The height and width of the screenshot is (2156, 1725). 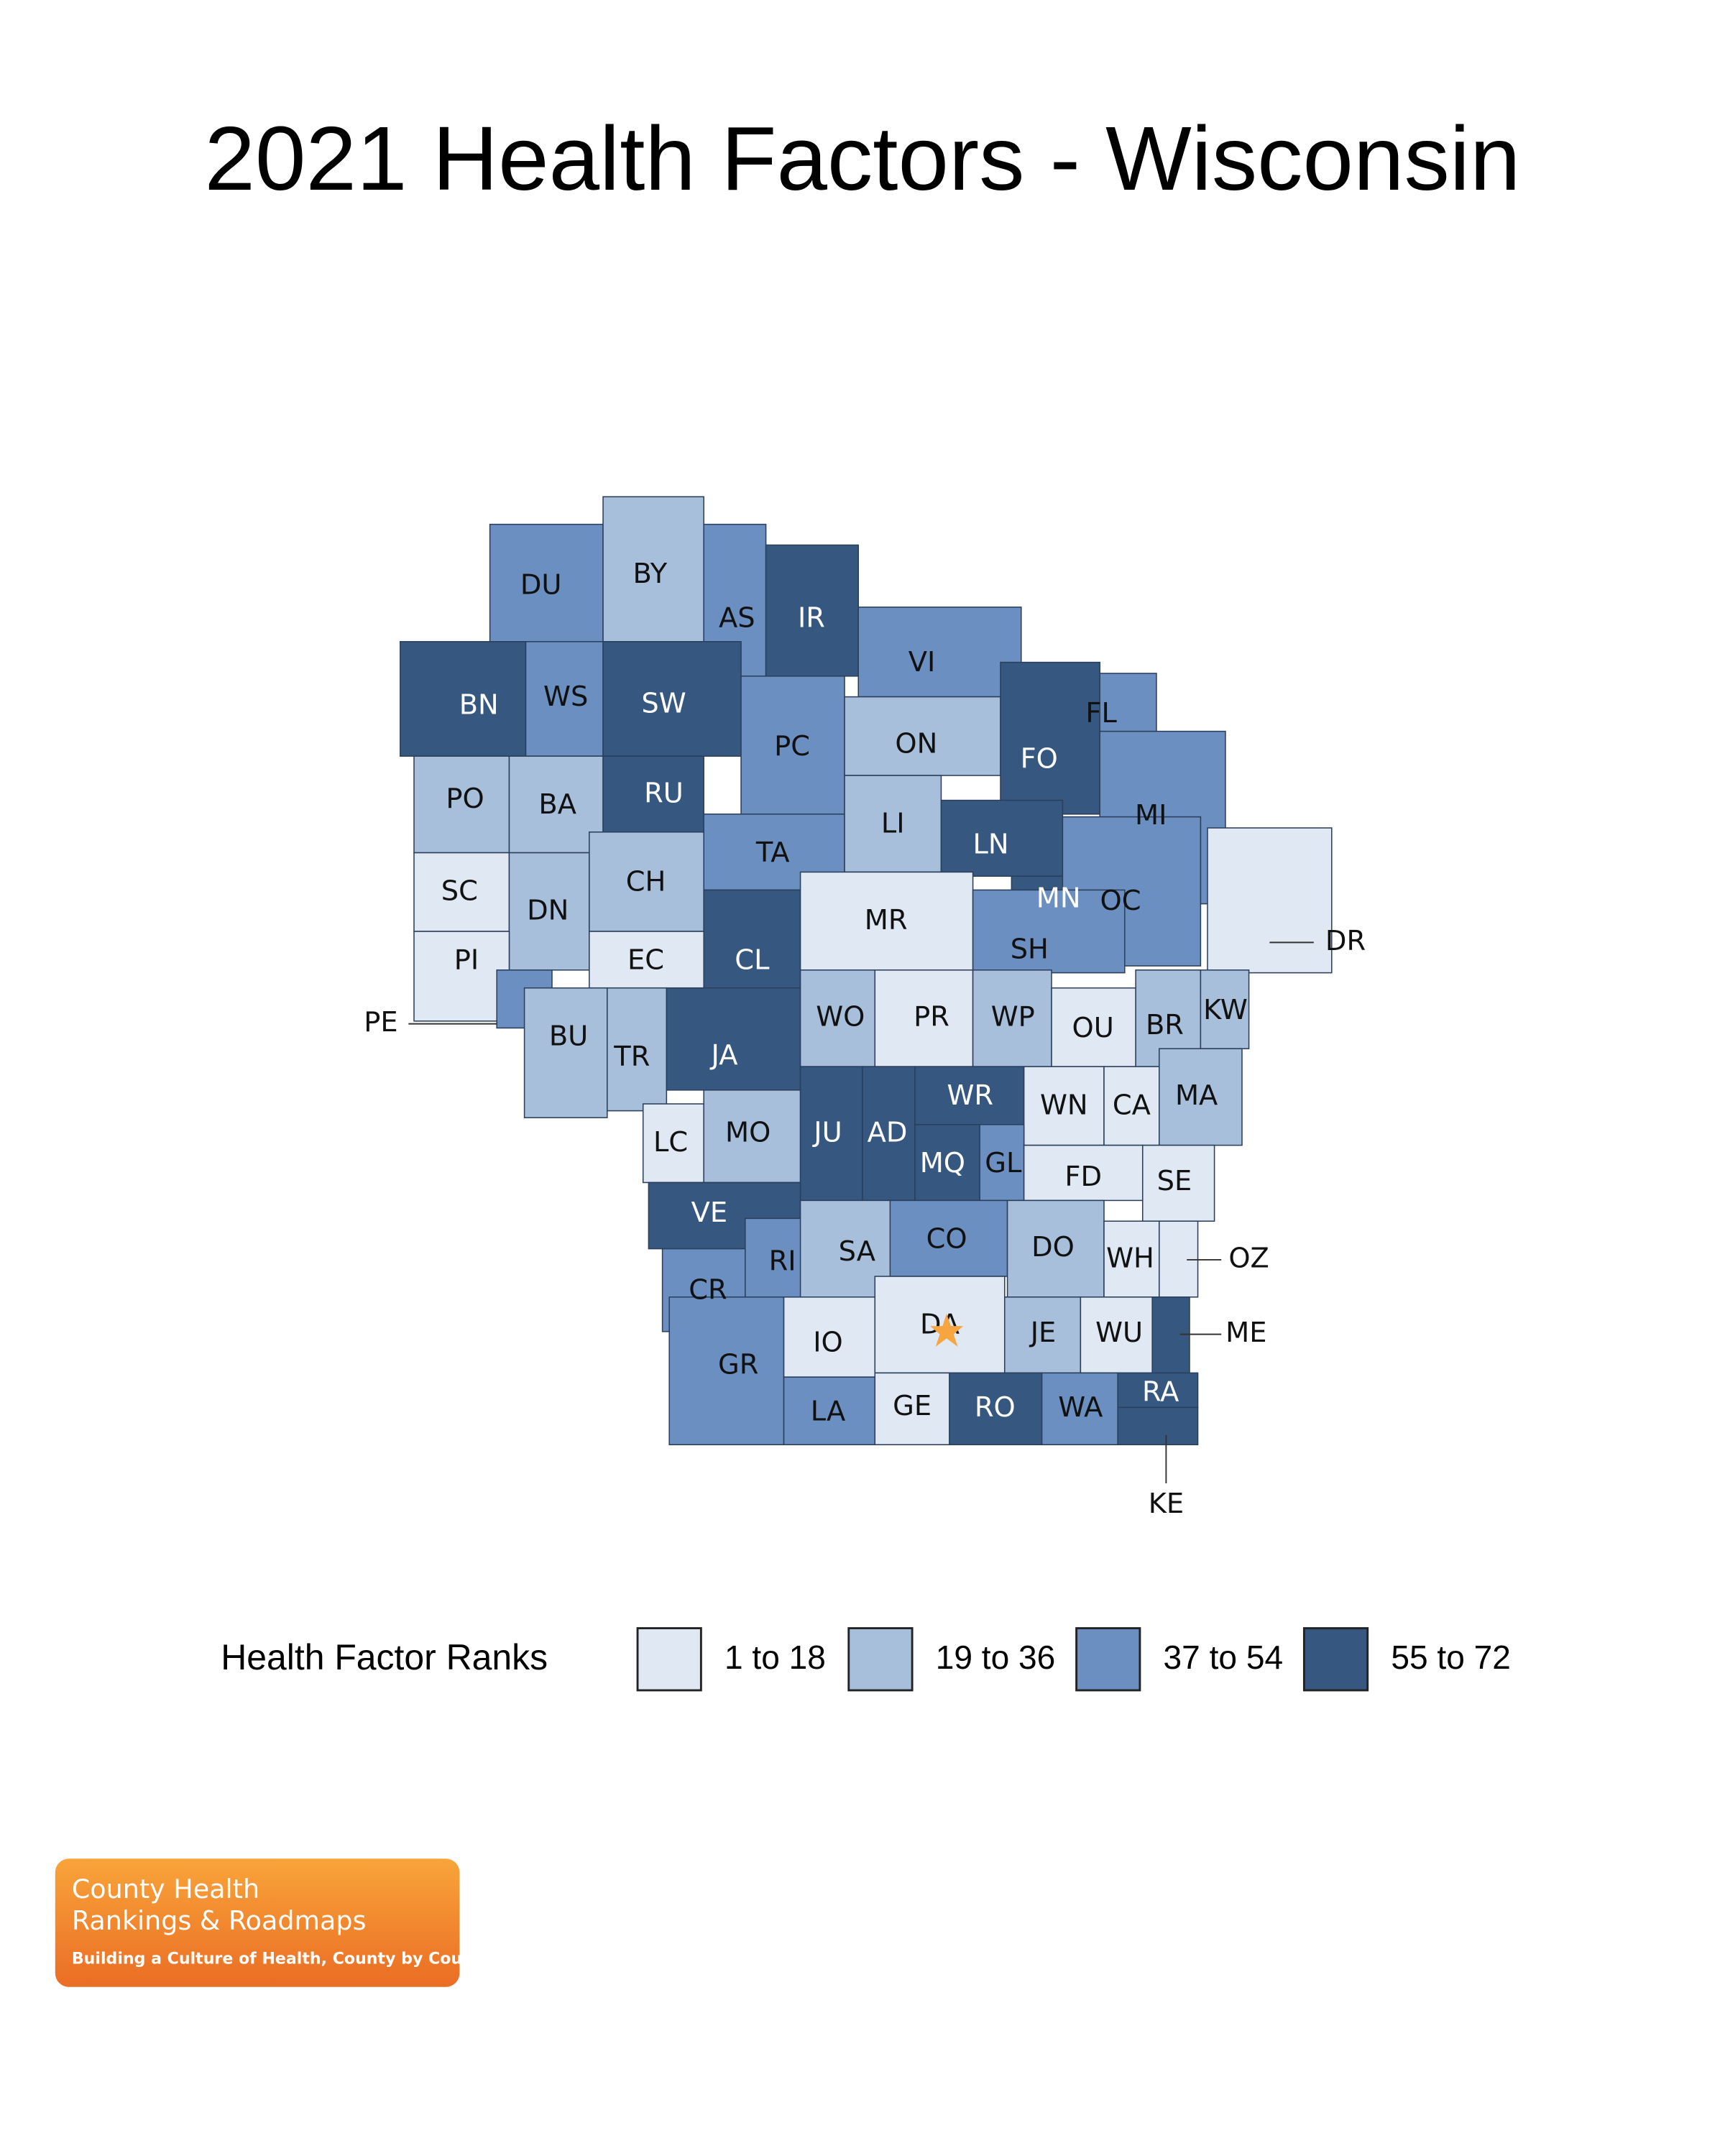 I want to click on legend-label: 1 to 18, so click(x=775, y=1658).